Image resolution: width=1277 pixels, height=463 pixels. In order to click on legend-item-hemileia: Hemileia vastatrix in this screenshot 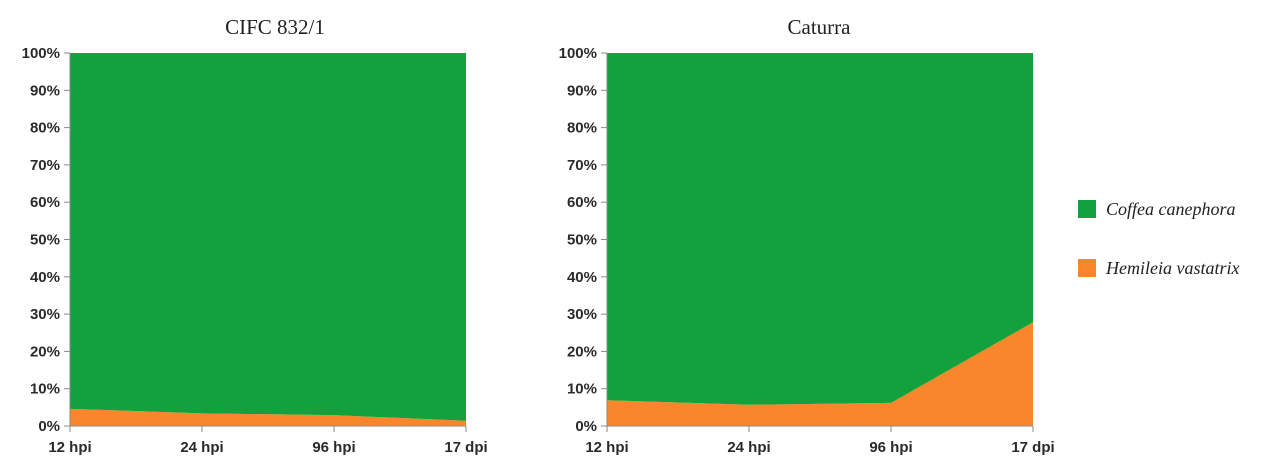, I will do `click(1158, 268)`.